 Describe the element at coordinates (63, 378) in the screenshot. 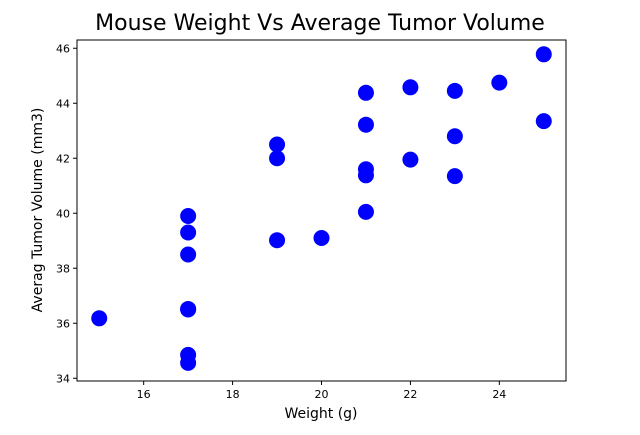

I see `y-tick-label-34: 34` at that location.